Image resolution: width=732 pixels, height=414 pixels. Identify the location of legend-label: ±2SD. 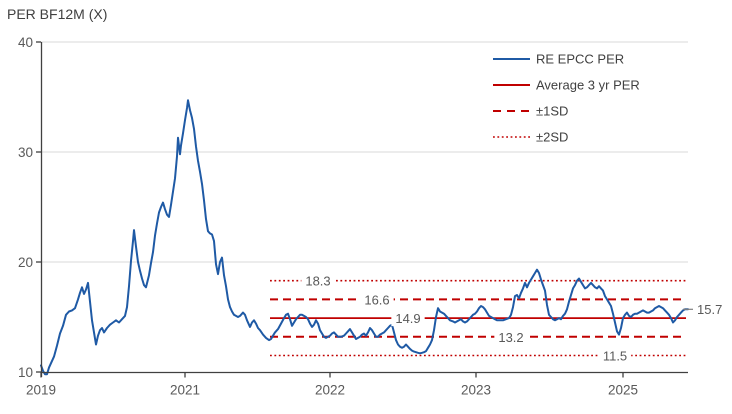
(552, 137).